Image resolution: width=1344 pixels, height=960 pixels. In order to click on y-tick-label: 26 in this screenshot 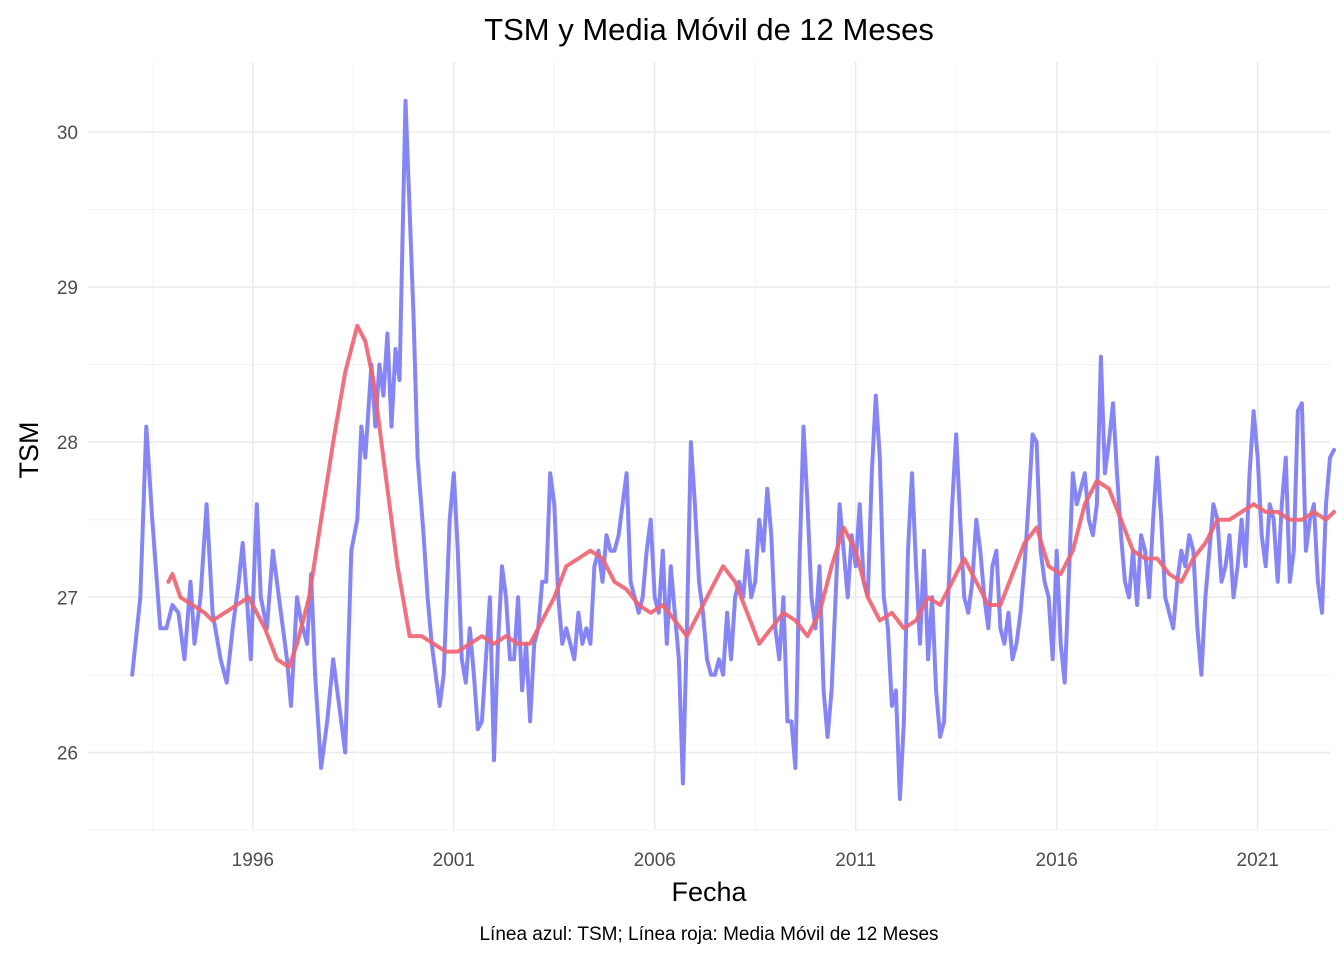, I will do `click(67, 753)`.